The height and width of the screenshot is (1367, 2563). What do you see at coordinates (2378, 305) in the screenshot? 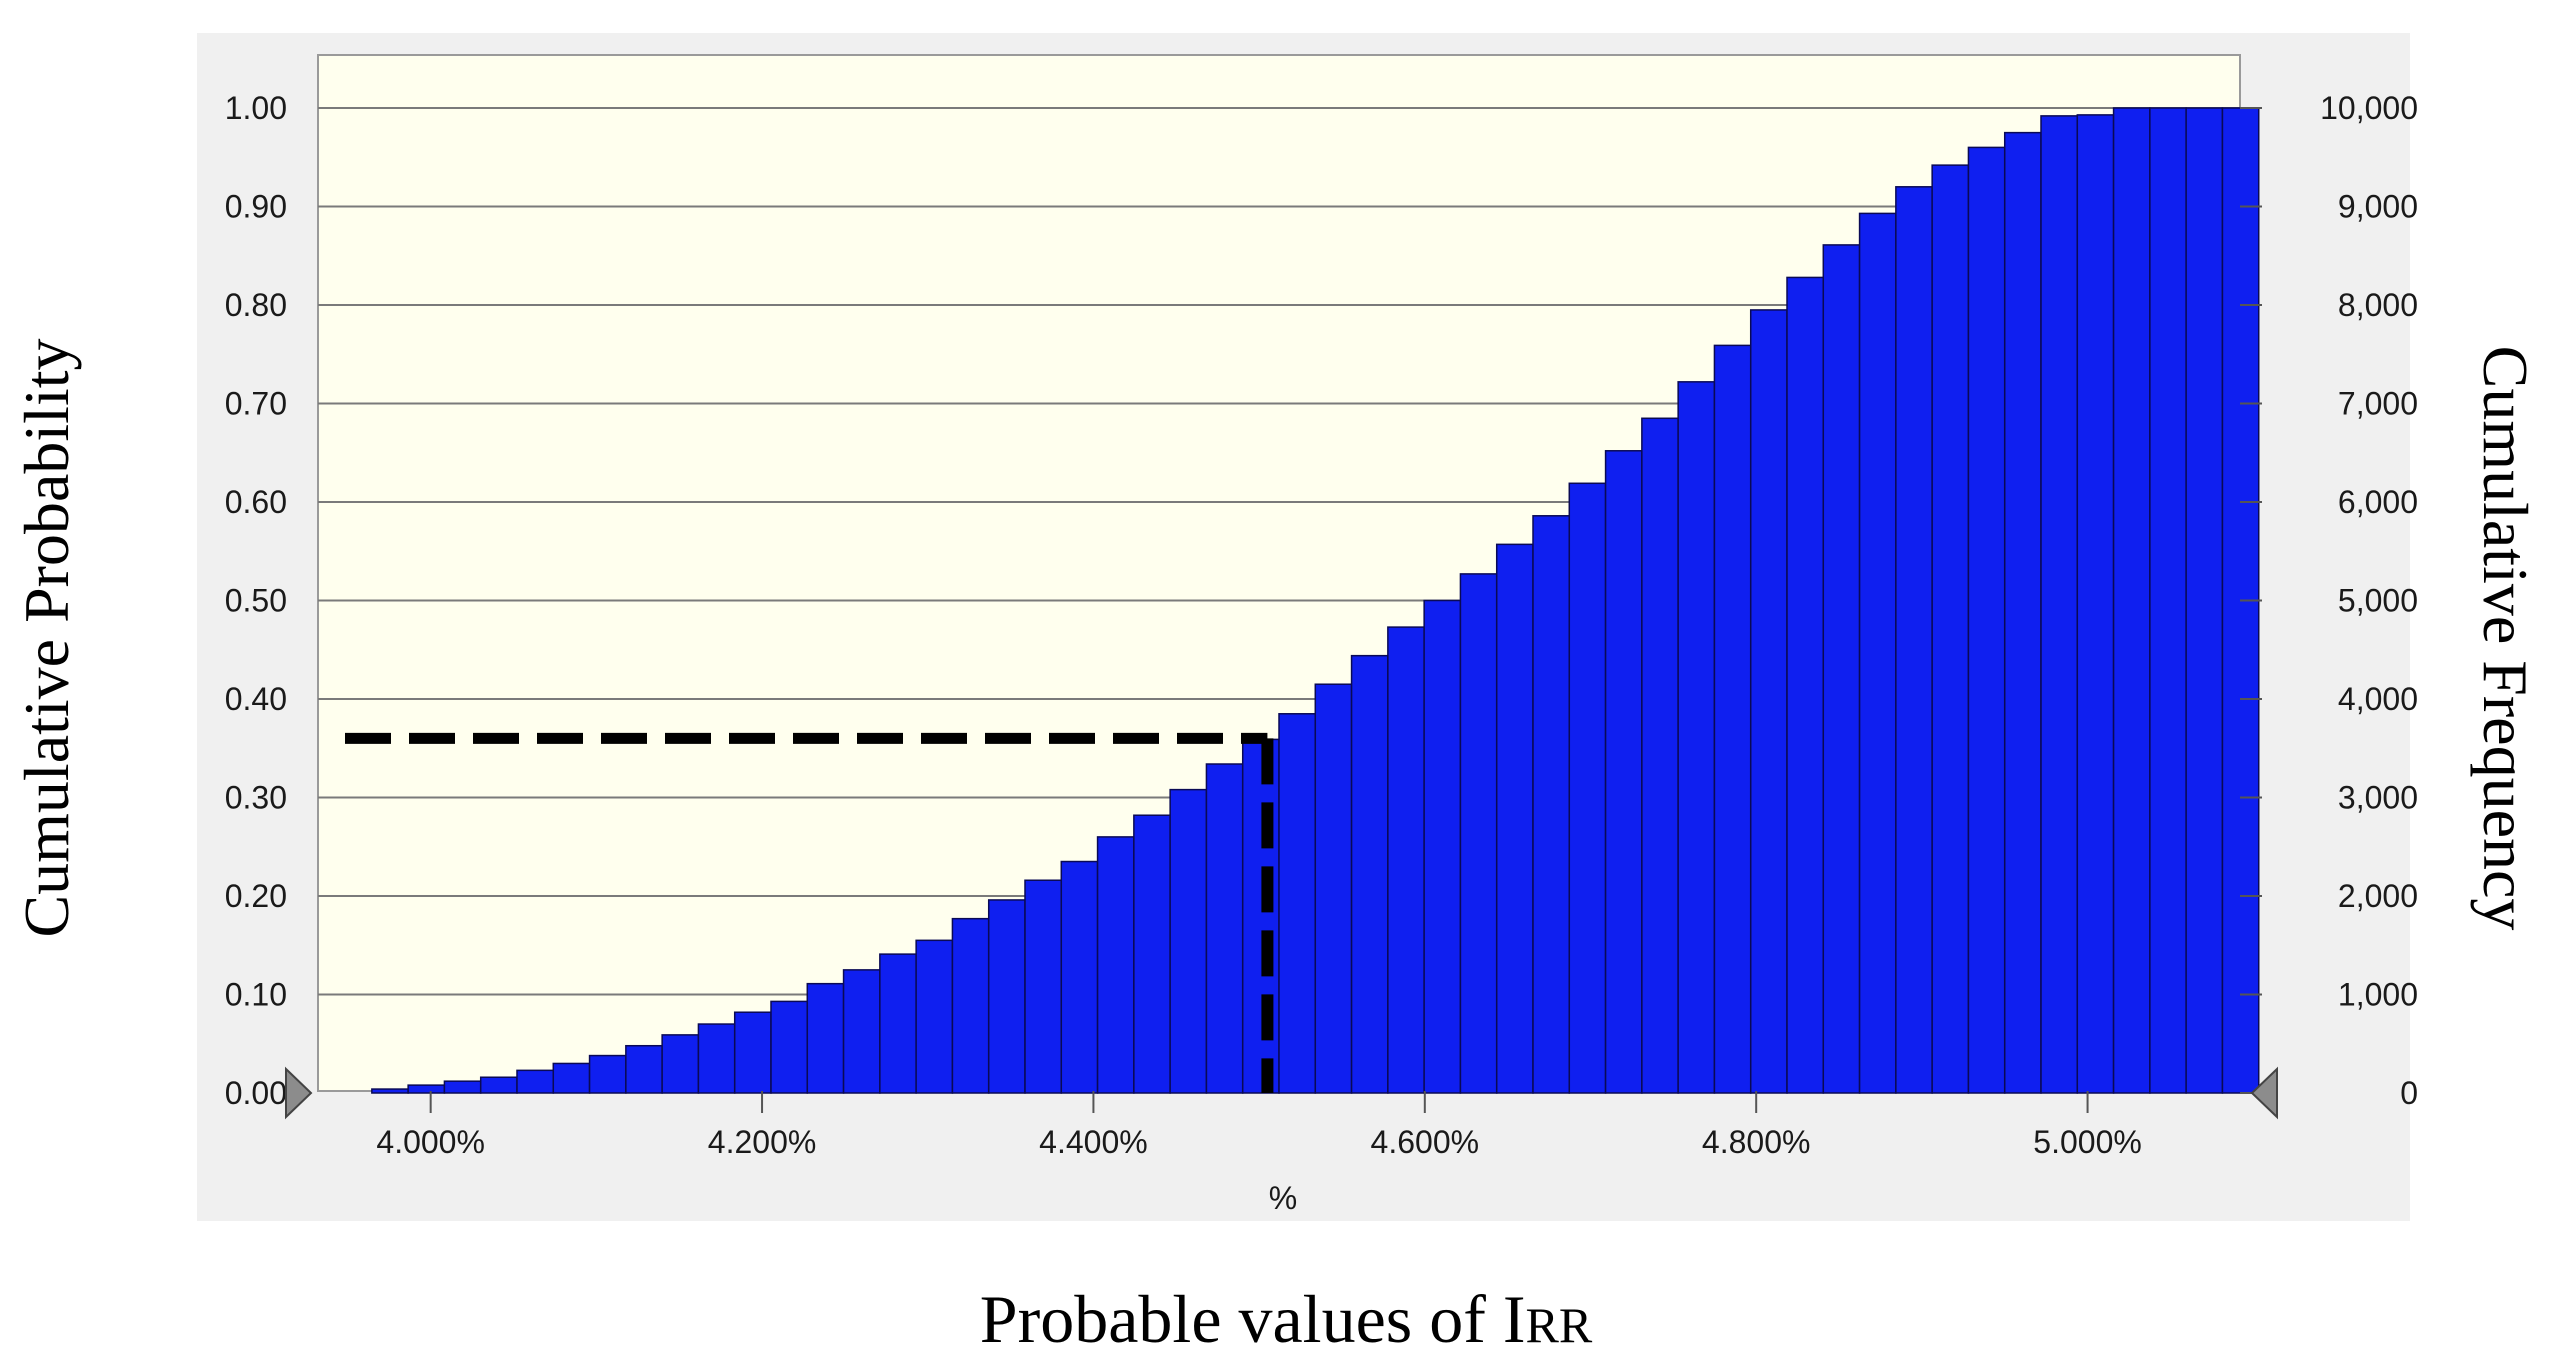
I see `y-tick-label-right: 8,000` at bounding box center [2378, 305].